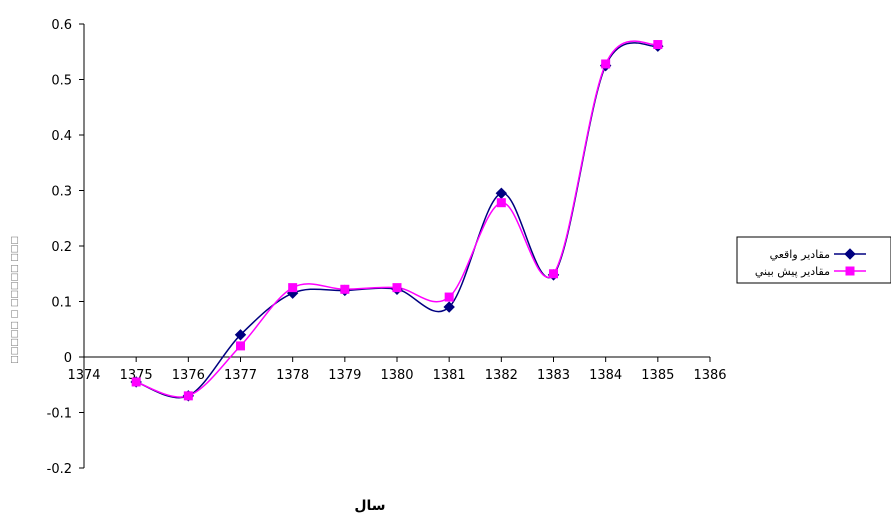  What do you see at coordinates (61, 81) in the screenshot?
I see `y-tick-label: 0.5` at bounding box center [61, 81].